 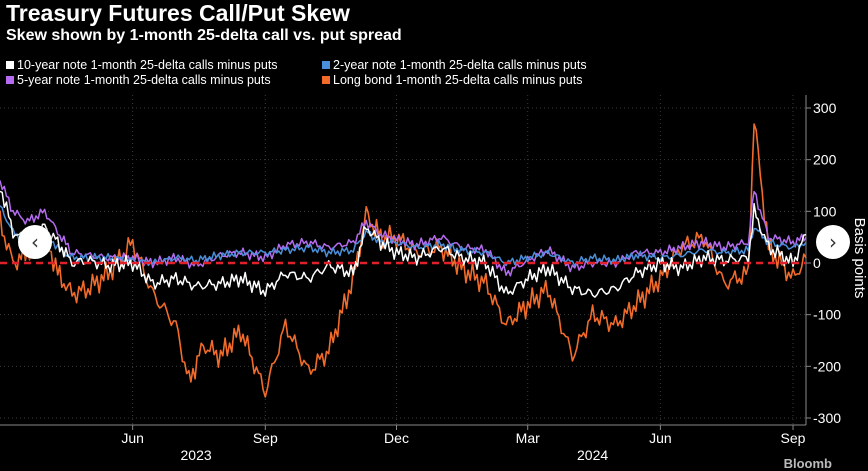 What do you see at coordinates (827, 366) in the screenshot?
I see `y-tick-label: -200` at bounding box center [827, 366].